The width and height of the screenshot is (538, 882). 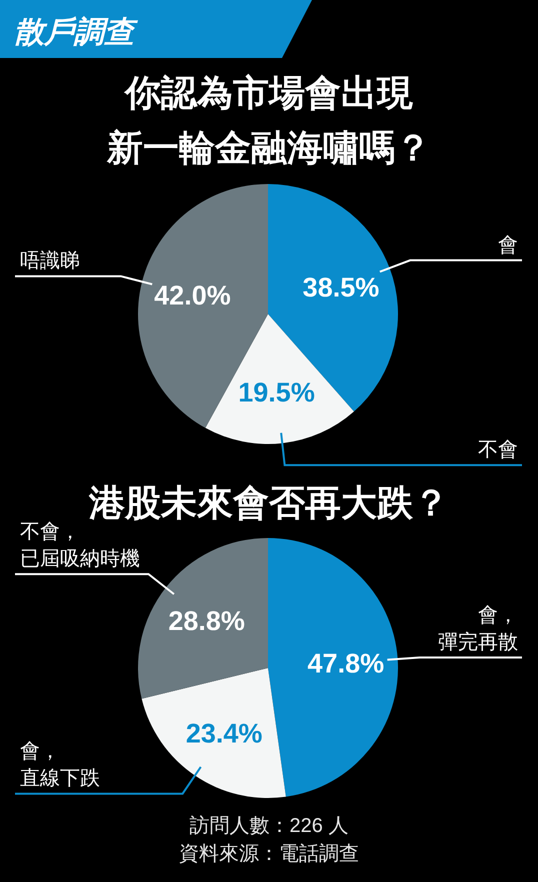 I want to click on data-label: 47.8%, so click(x=346, y=663).